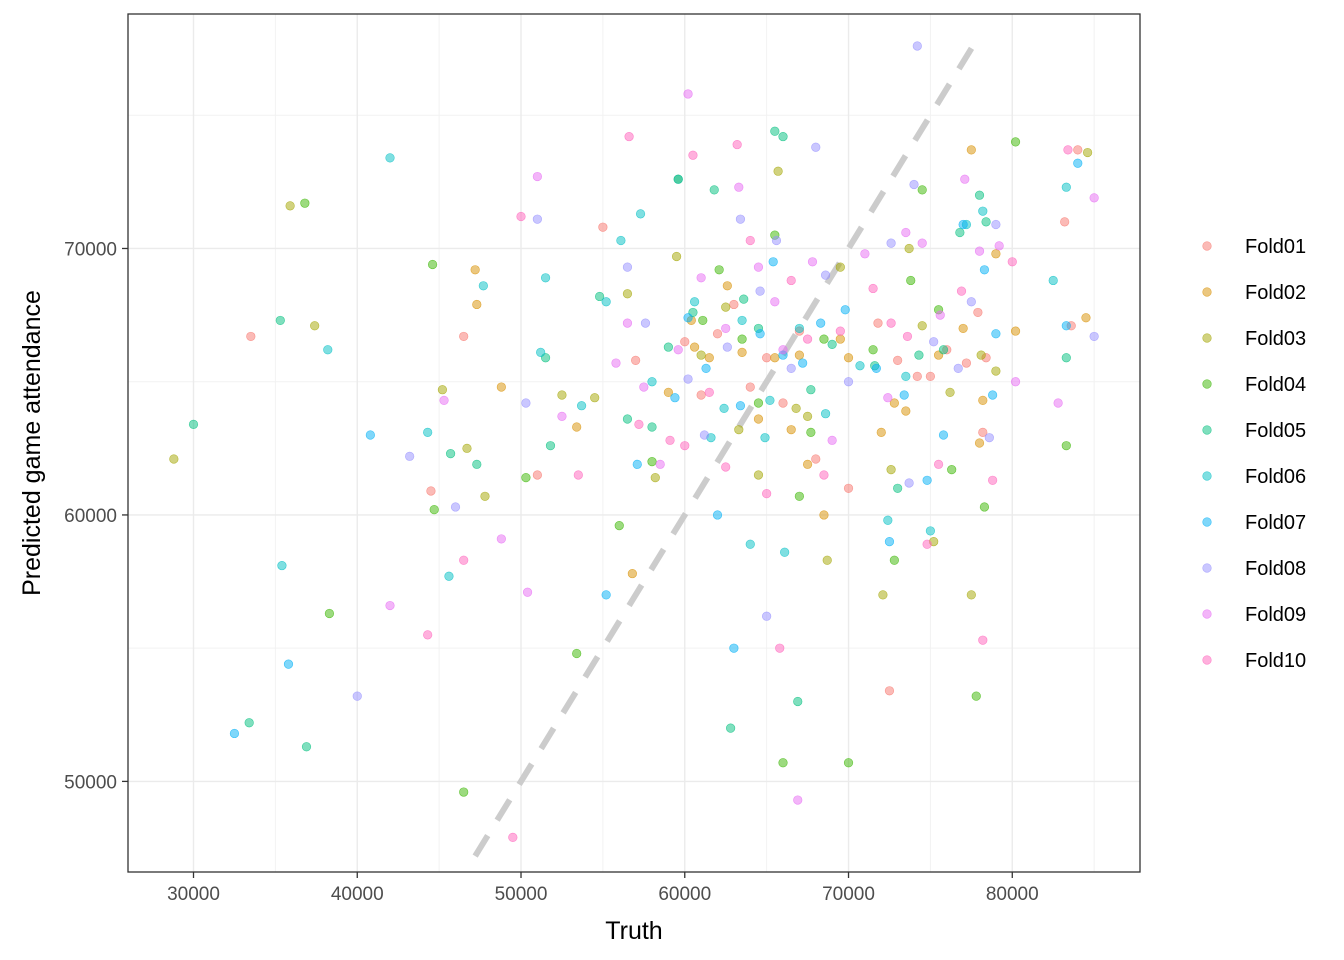  I want to click on y-tick-label: 50000, so click(90, 782).